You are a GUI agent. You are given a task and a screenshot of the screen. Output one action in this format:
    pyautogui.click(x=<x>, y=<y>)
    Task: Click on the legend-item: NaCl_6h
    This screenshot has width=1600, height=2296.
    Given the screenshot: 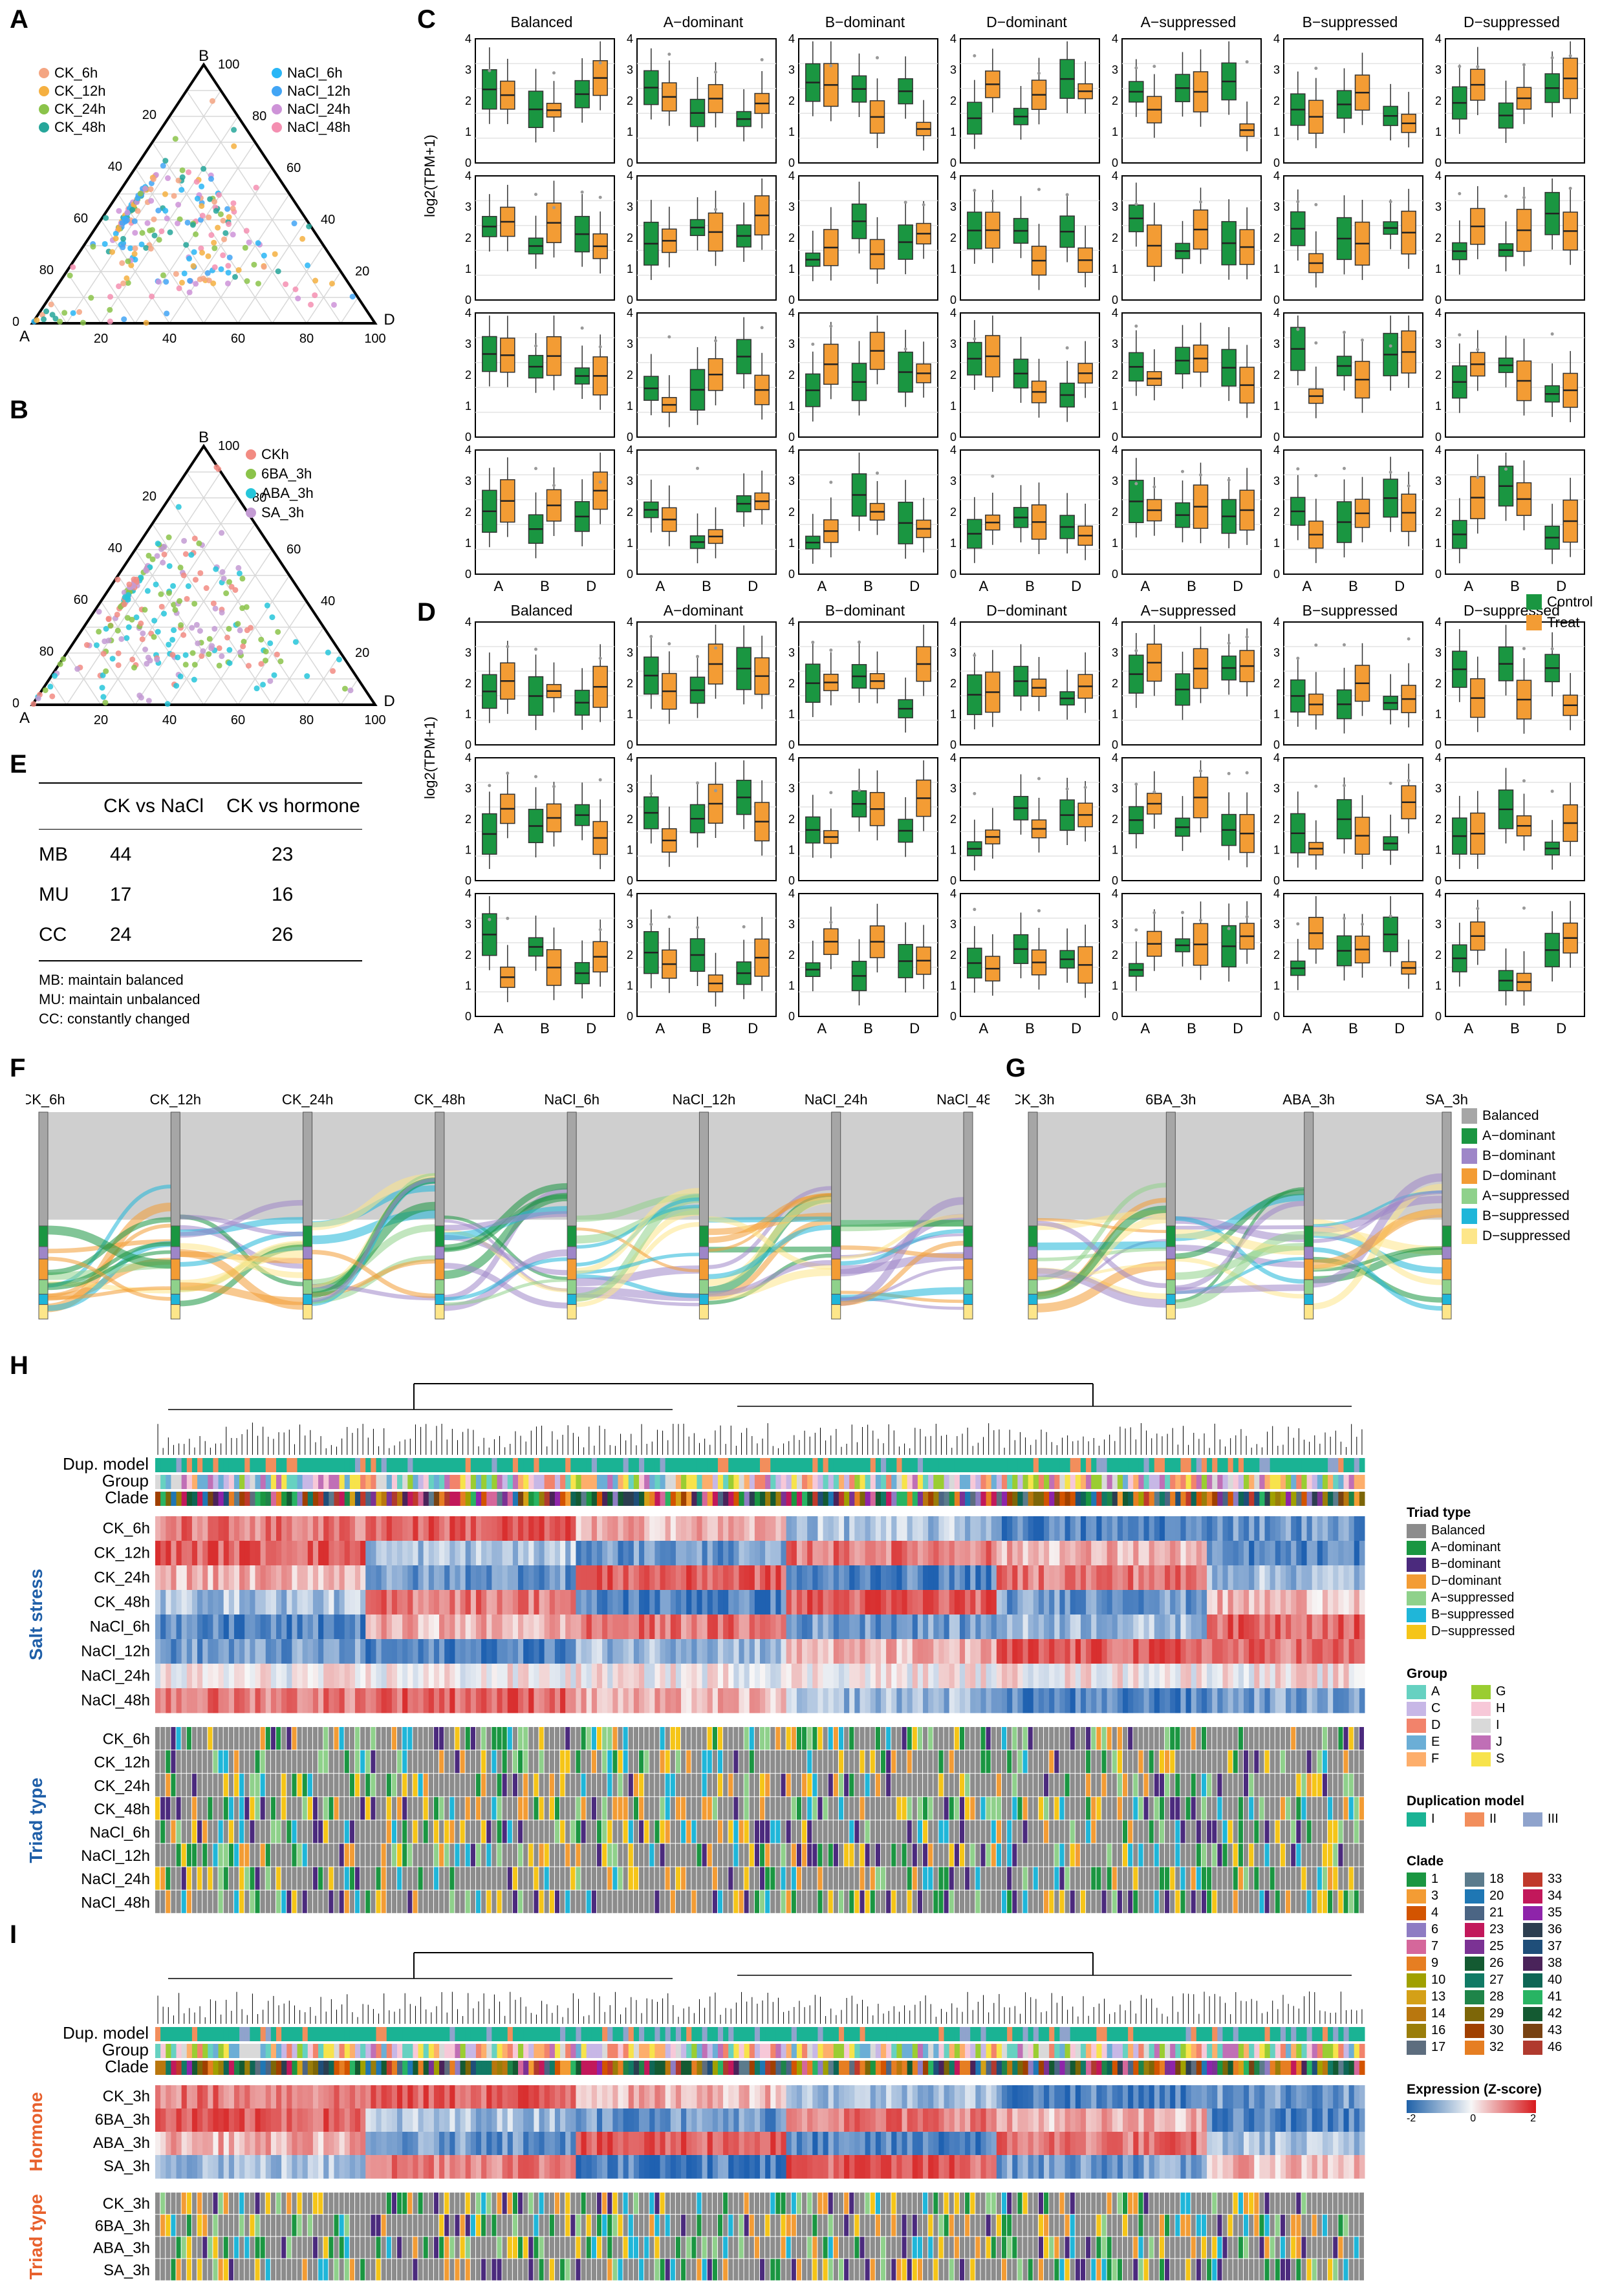 What is the action you would take?
    pyautogui.click(x=307, y=73)
    